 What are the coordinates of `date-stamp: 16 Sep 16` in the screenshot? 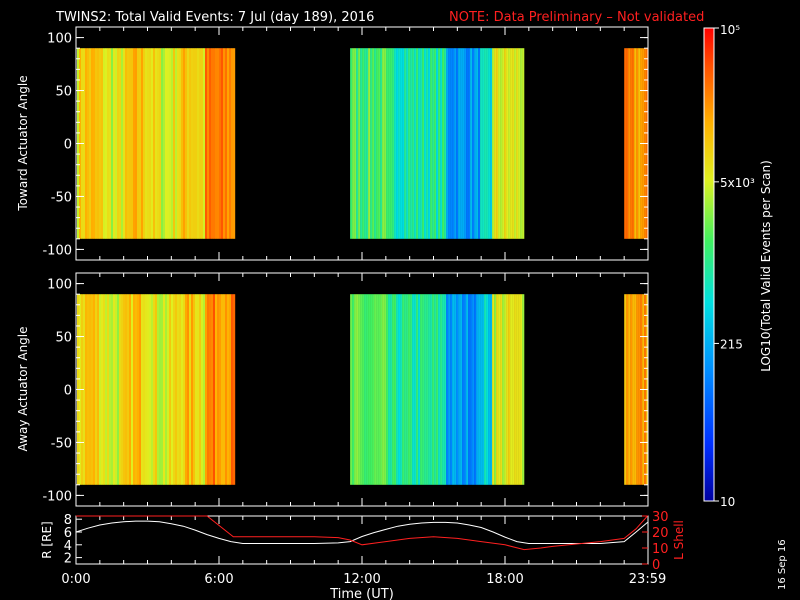 It's located at (782, 564).